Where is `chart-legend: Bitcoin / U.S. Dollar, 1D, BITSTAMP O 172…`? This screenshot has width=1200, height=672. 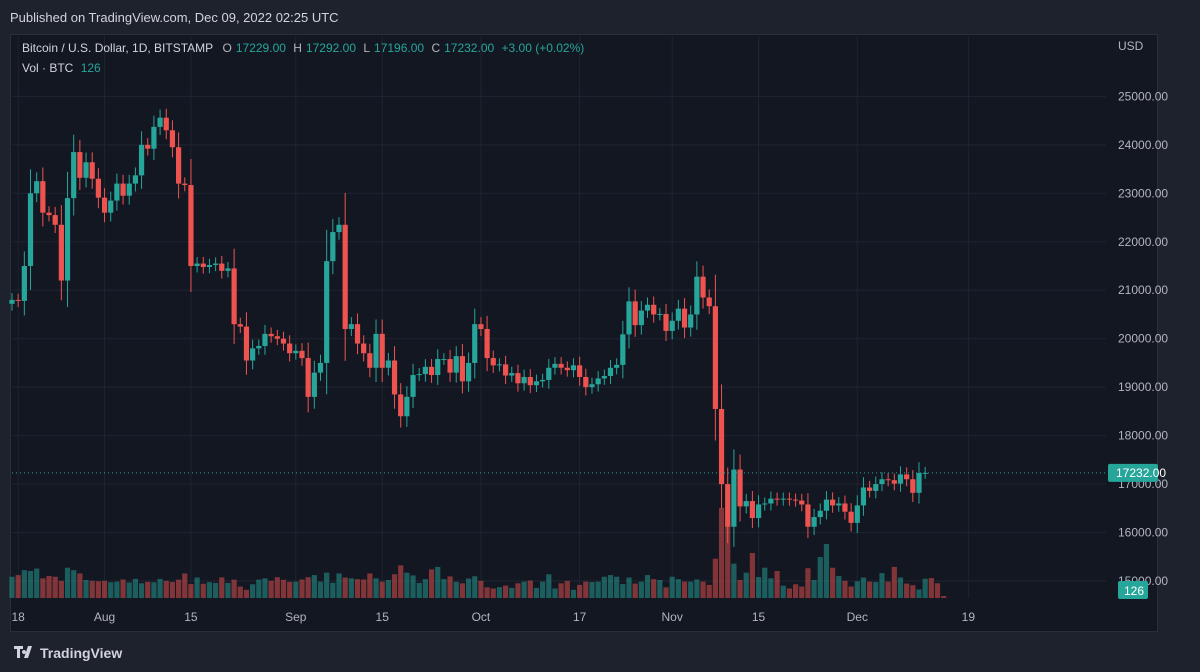 chart-legend: Bitcoin / U.S. Dollar, 1D, BITSTAMP O 172… is located at coordinates (305, 61).